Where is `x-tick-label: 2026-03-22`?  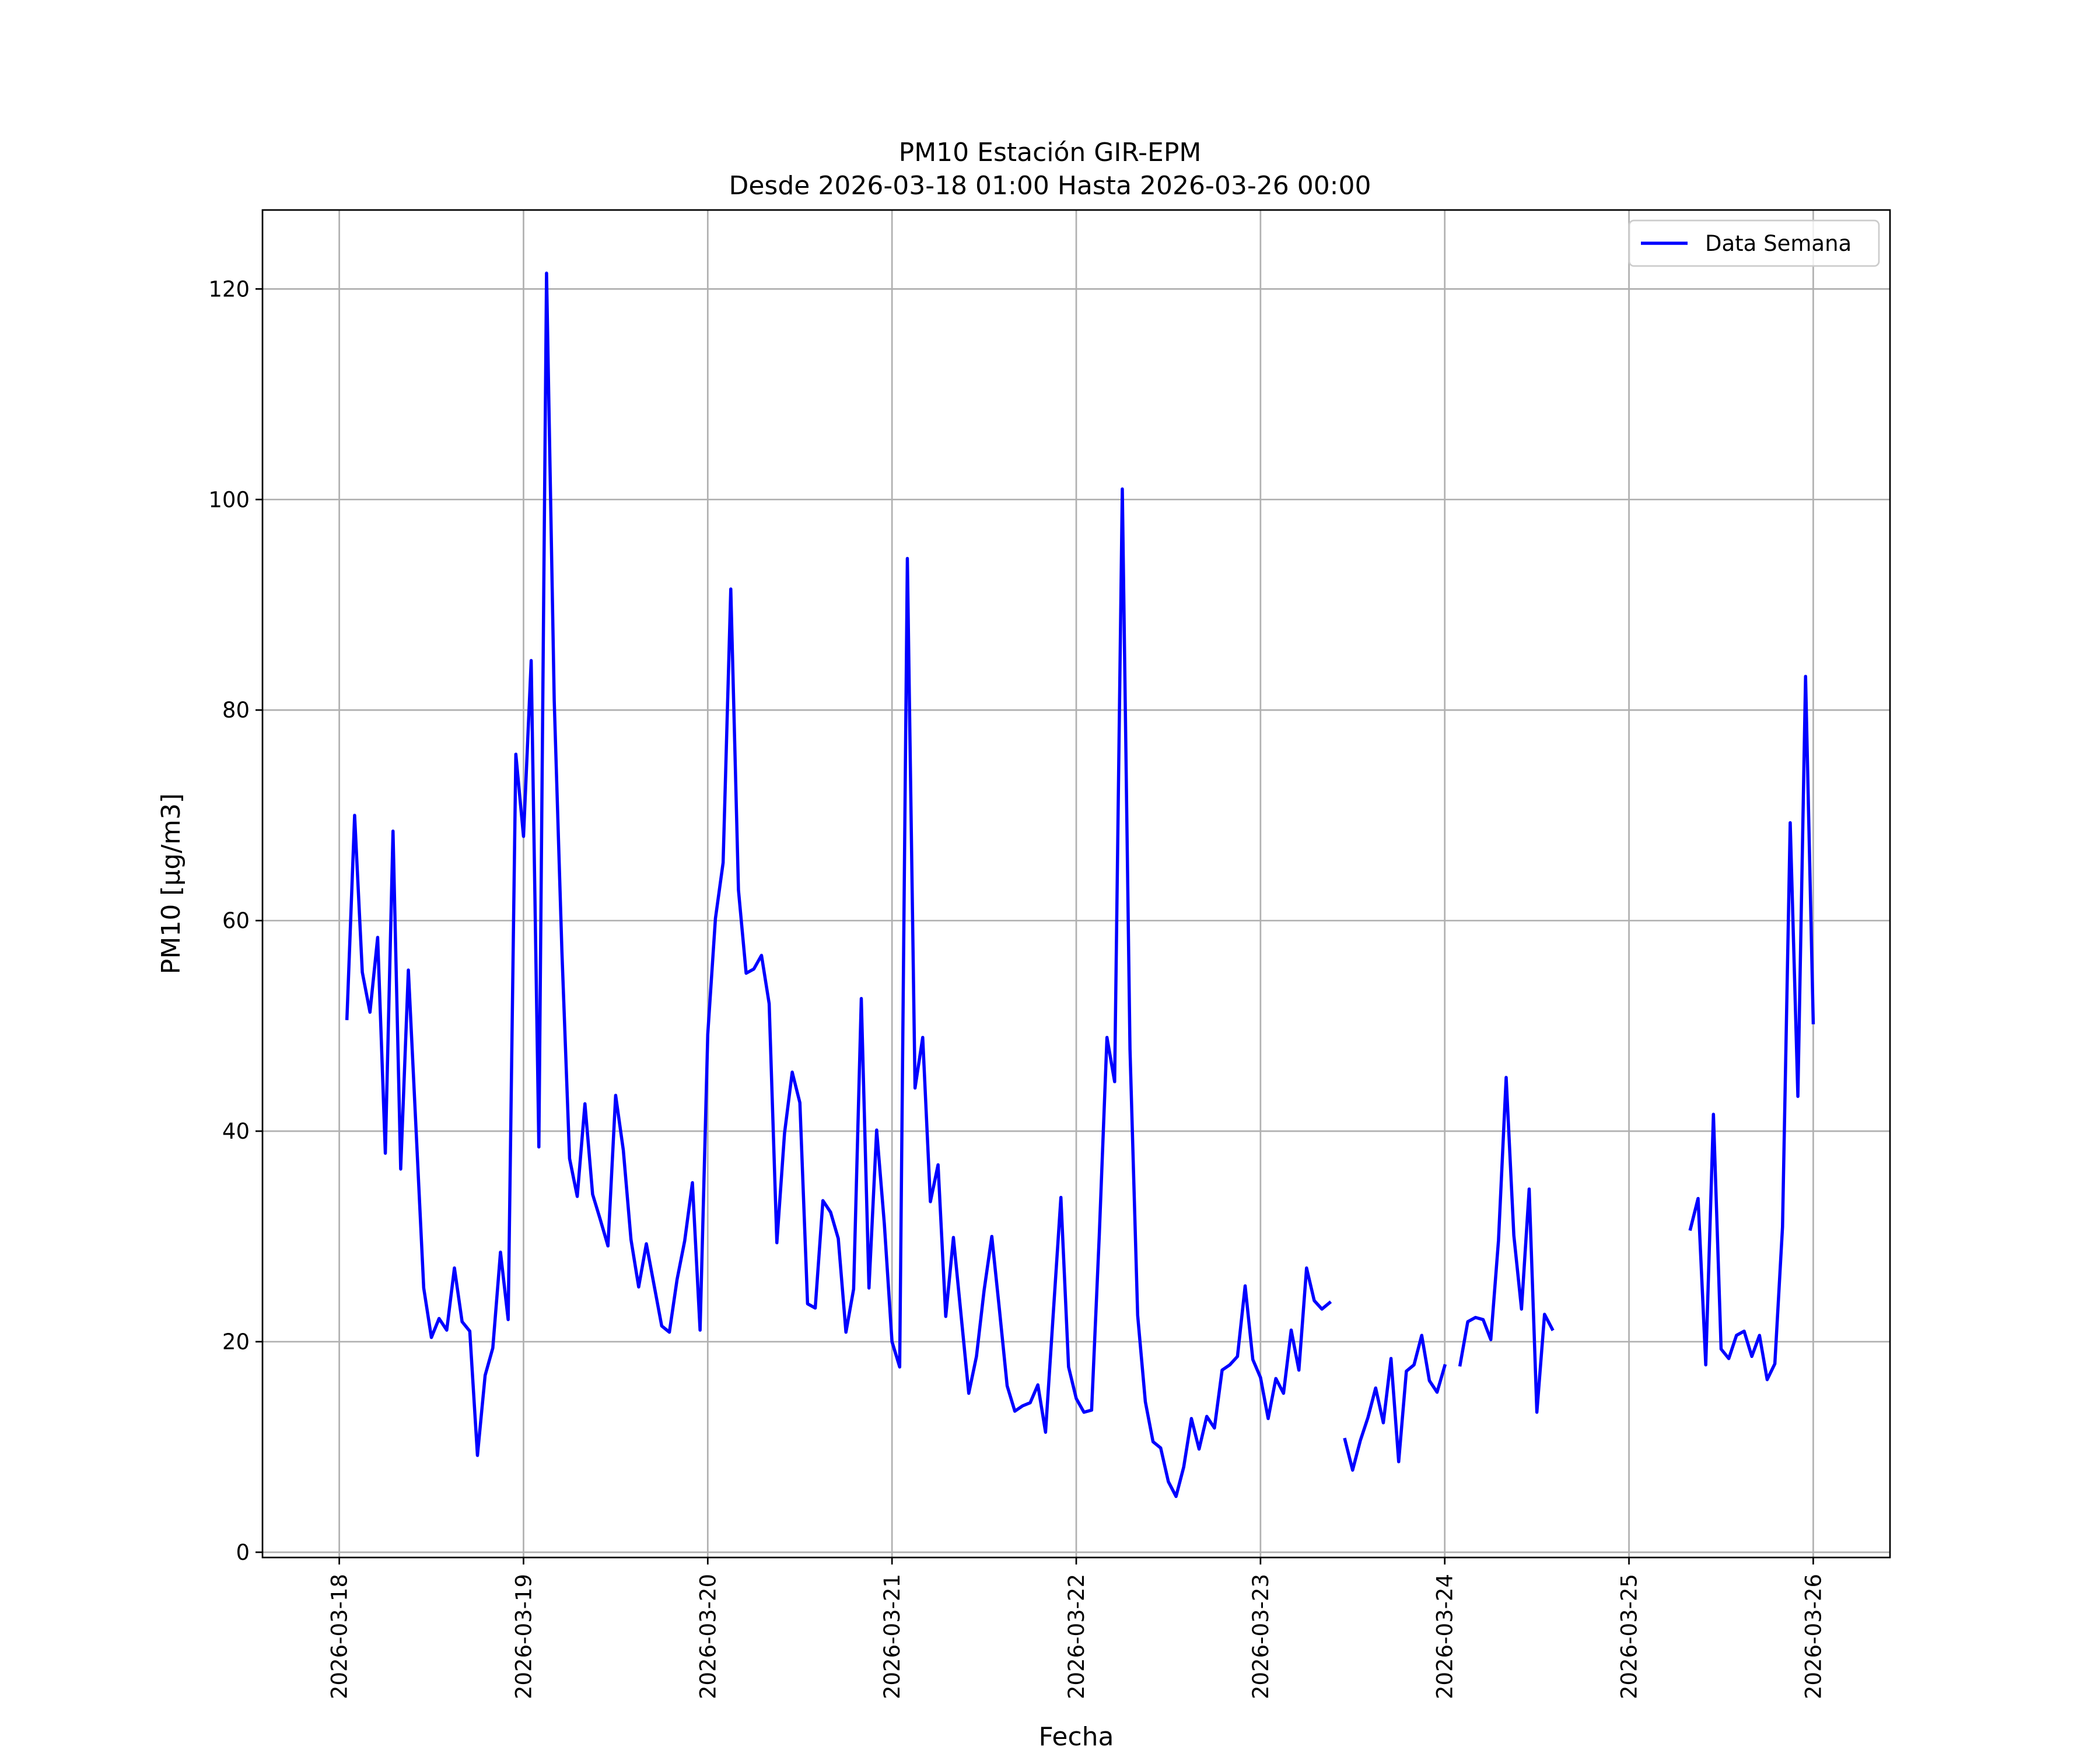
x-tick-label: 2026-03-22 is located at coordinates (1076, 1636).